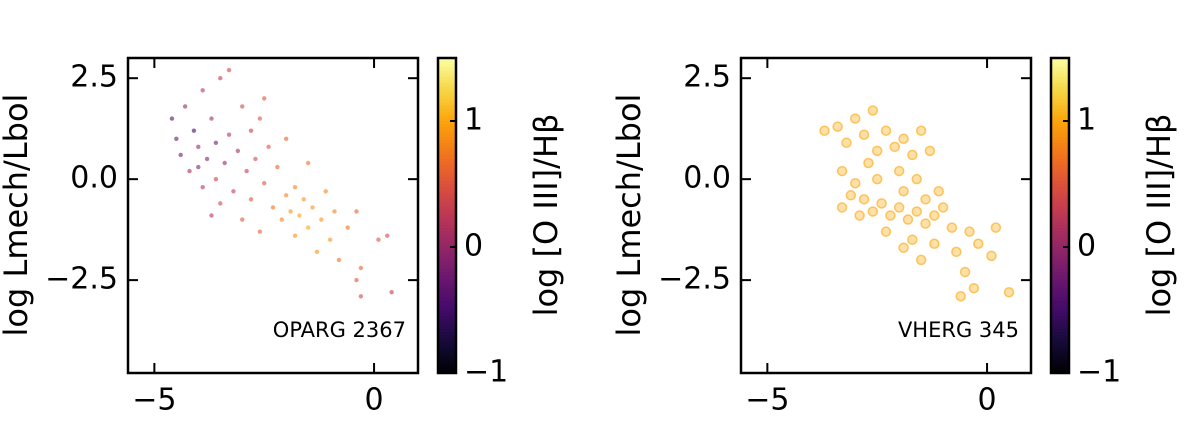 This screenshot has height=433, width=1196. I want to click on colorbar-label: log [O III]/Hβ, so click(1159, 215).